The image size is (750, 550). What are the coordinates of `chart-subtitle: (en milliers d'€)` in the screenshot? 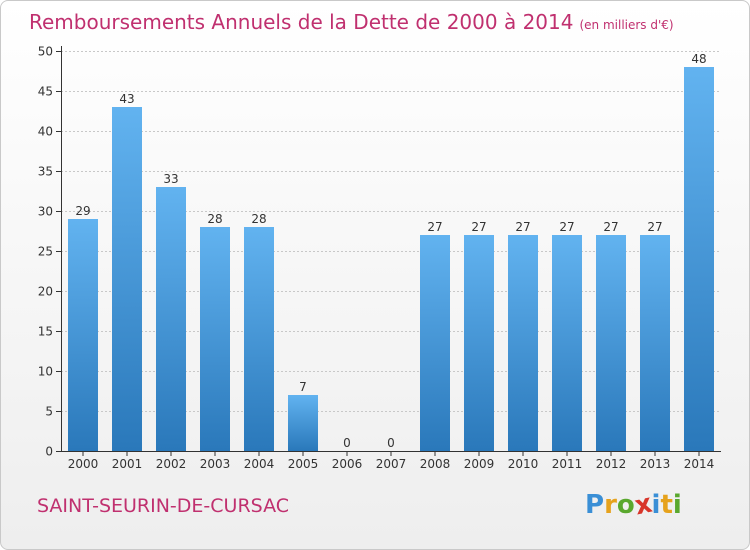 It's located at (626, 25).